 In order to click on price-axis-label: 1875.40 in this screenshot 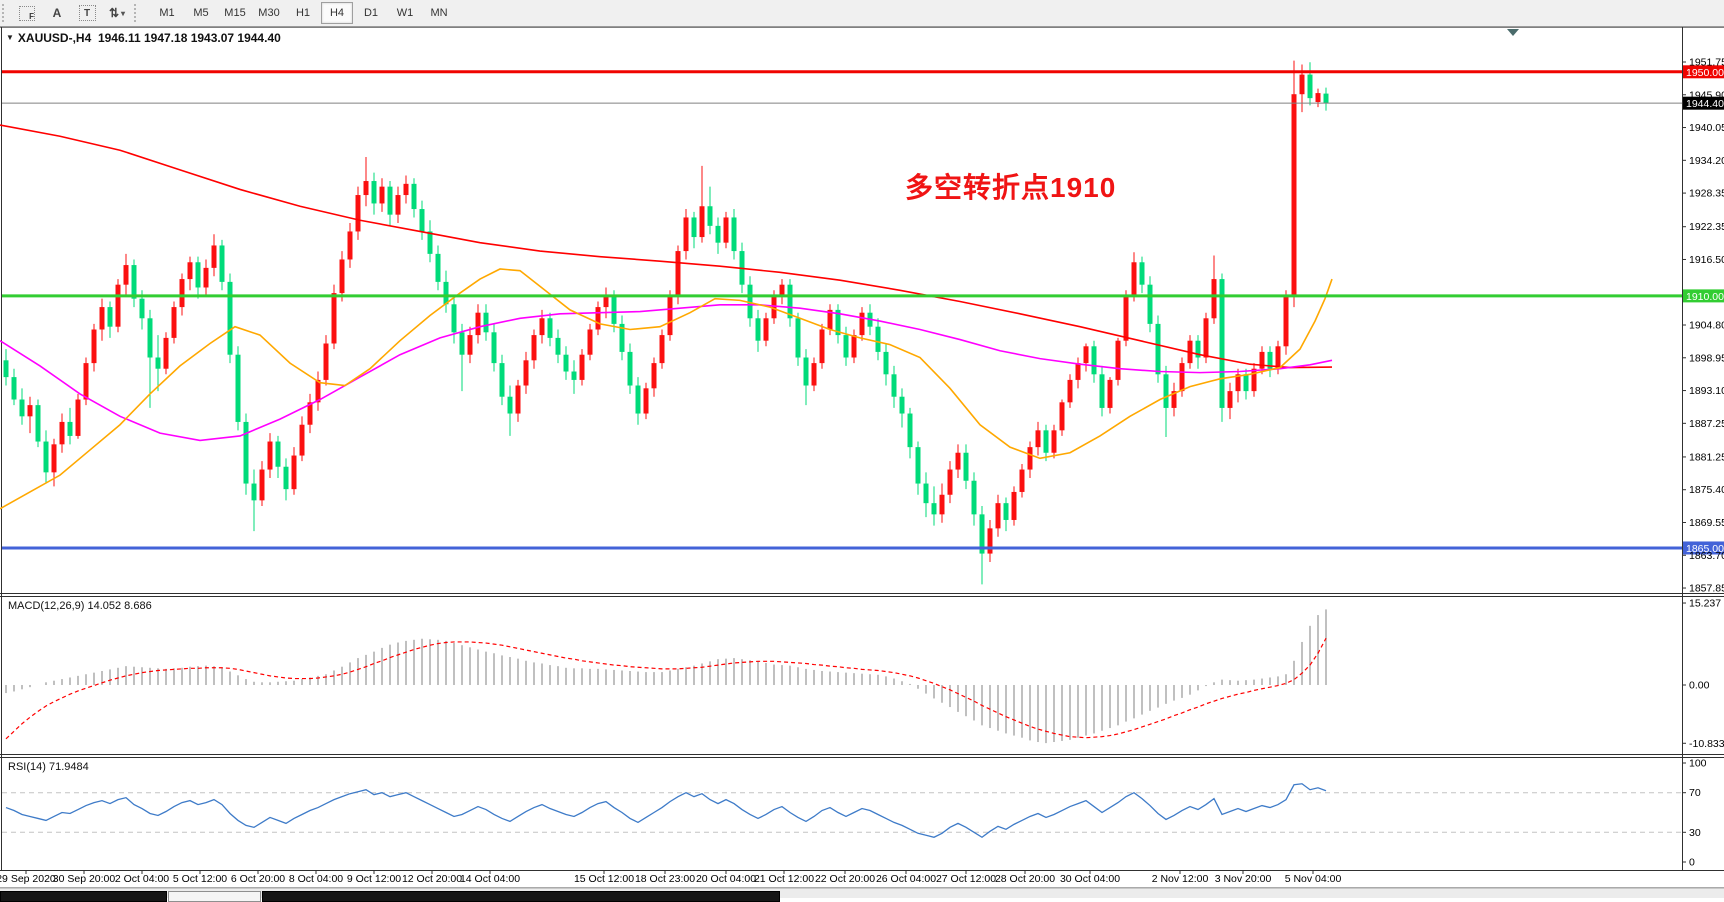, I will do `click(1706, 490)`.